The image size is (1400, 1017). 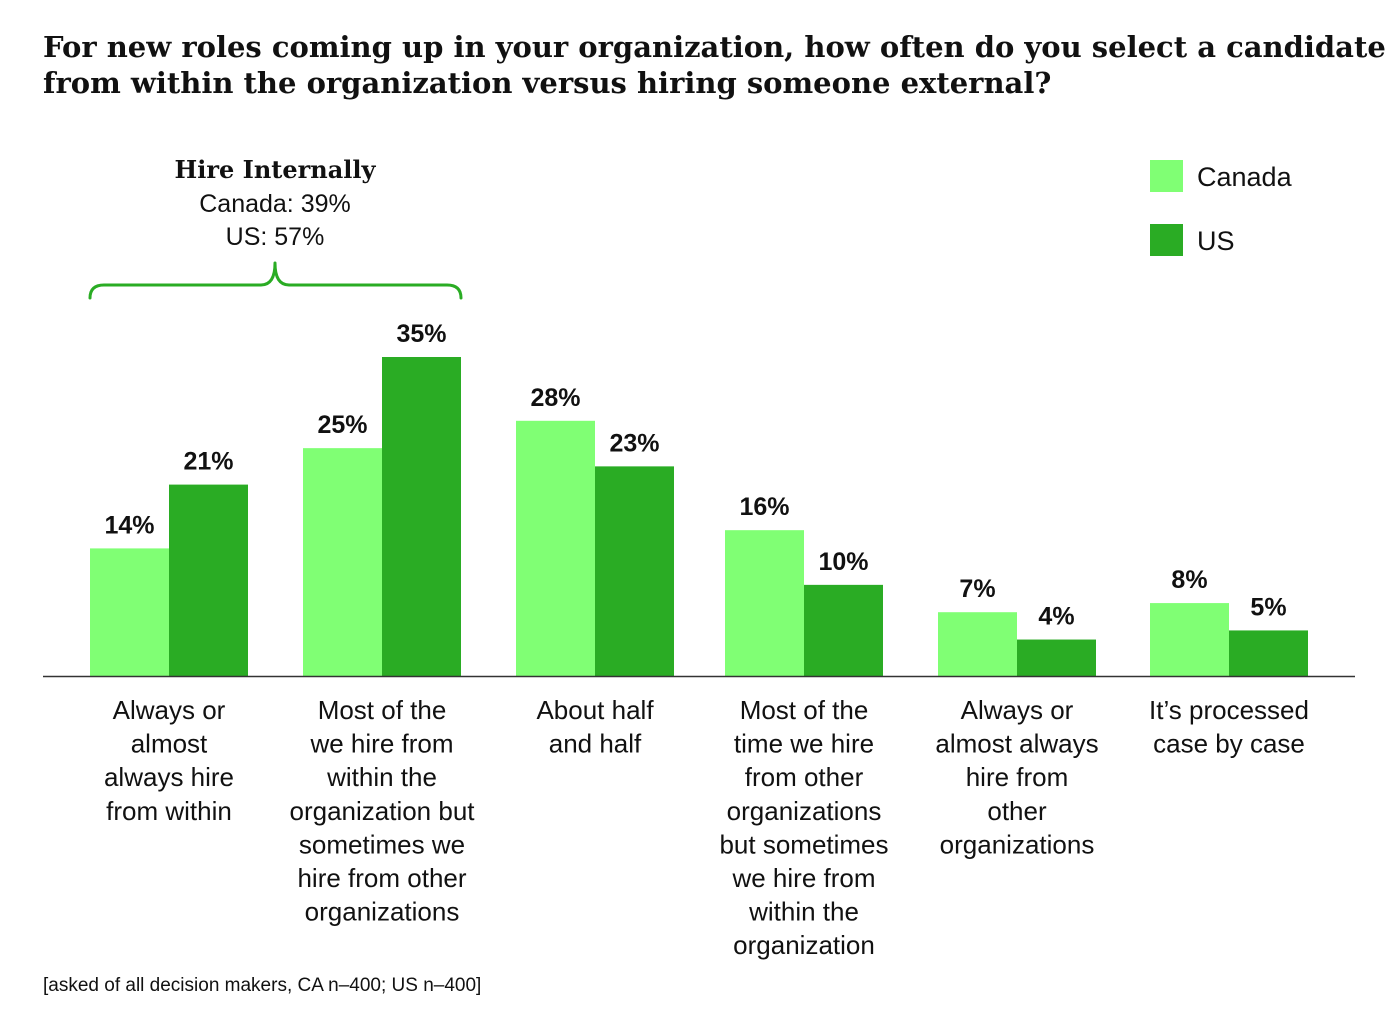 I want to click on category-label-line: almost always, so click(x=1016, y=744).